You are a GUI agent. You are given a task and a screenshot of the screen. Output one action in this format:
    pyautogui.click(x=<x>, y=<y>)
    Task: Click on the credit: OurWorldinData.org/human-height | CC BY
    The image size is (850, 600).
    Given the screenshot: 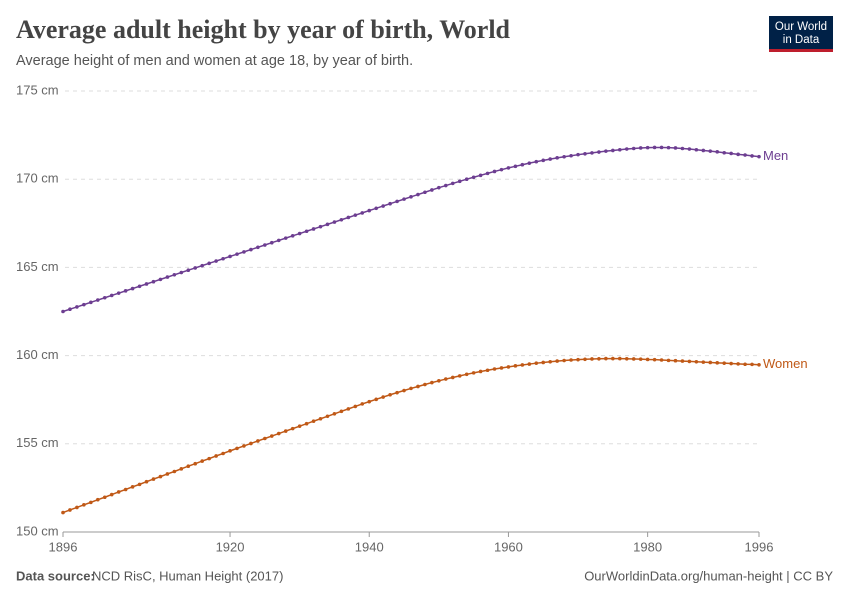 What is the action you would take?
    pyautogui.click(x=708, y=575)
    